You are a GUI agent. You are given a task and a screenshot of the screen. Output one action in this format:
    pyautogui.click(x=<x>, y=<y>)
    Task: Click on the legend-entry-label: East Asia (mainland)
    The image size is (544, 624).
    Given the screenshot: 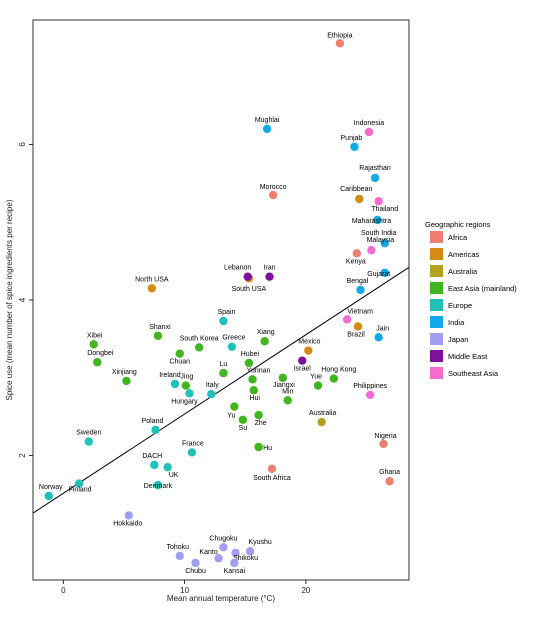 What is the action you would take?
    pyautogui.click(x=482, y=288)
    